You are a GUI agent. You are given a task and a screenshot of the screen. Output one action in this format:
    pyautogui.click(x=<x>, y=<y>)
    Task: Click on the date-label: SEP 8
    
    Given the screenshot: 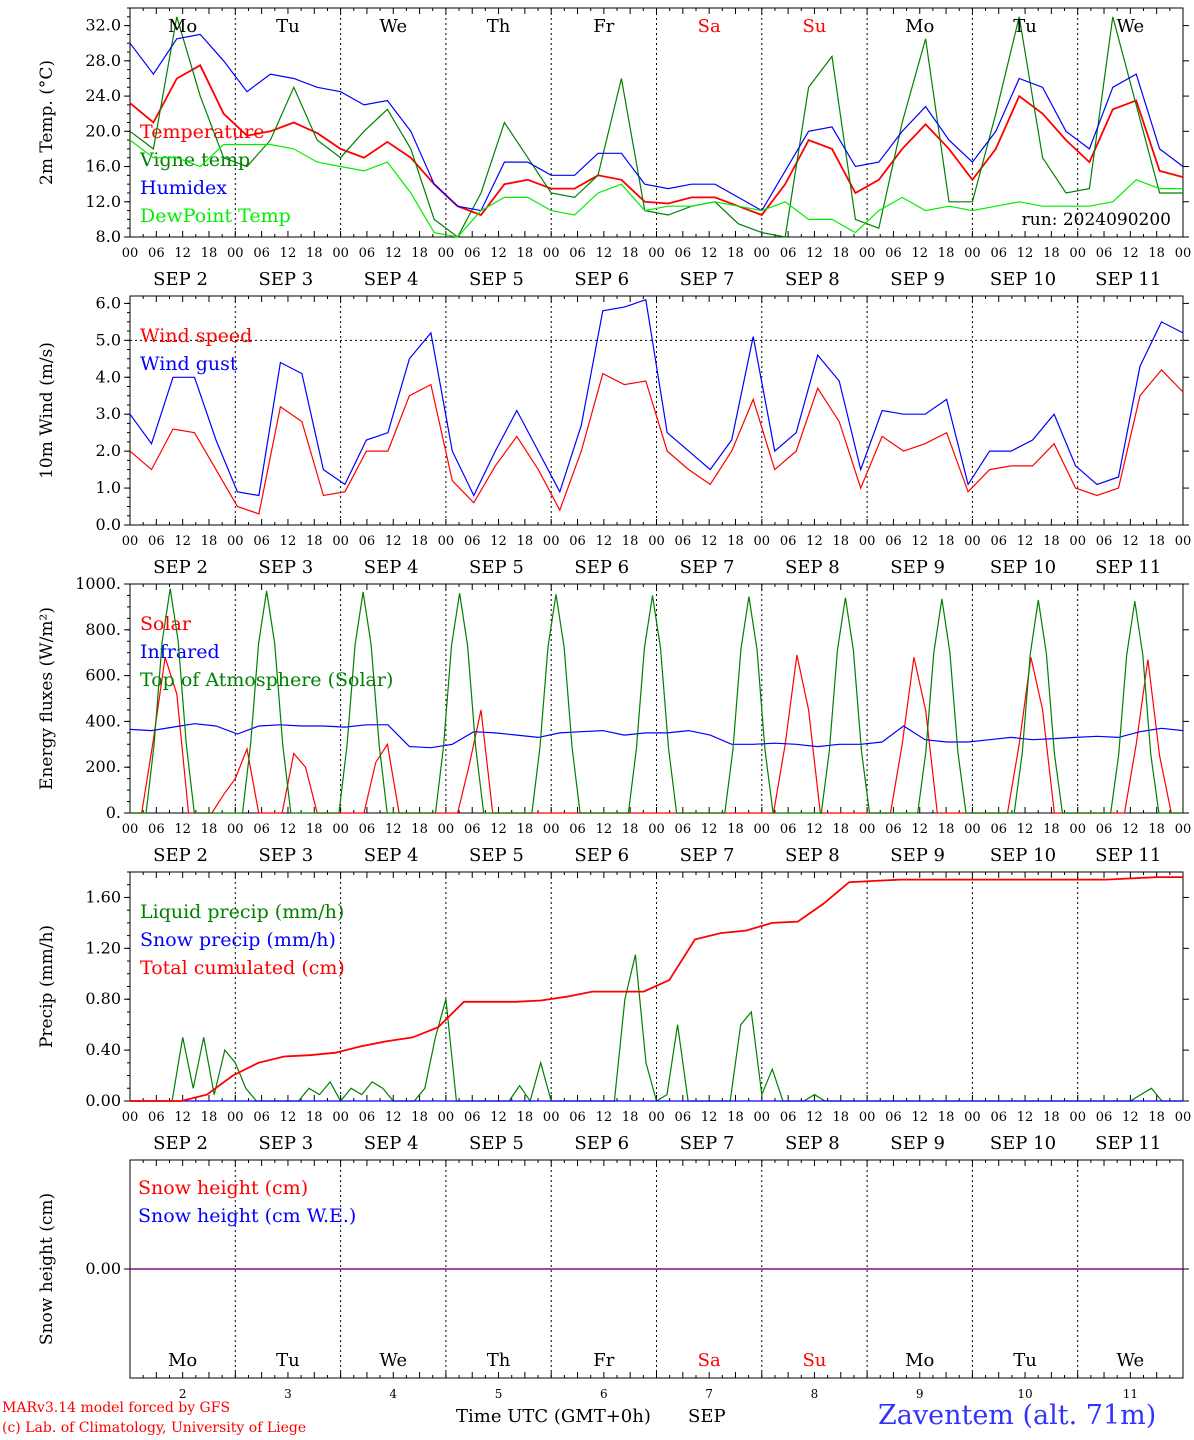 What is the action you would take?
    pyautogui.click(x=812, y=1143)
    